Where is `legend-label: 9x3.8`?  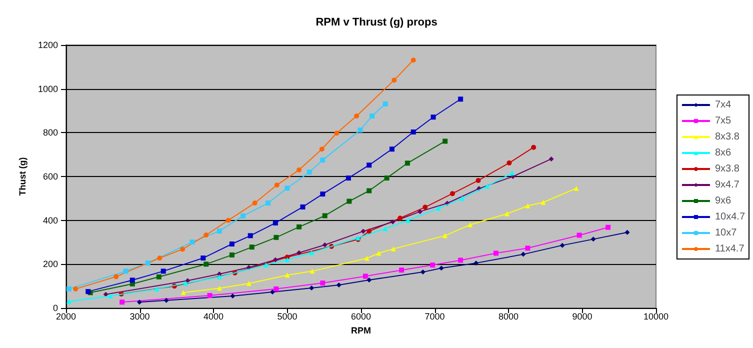
legend-label: 9x3.8 is located at coordinates (727, 169).